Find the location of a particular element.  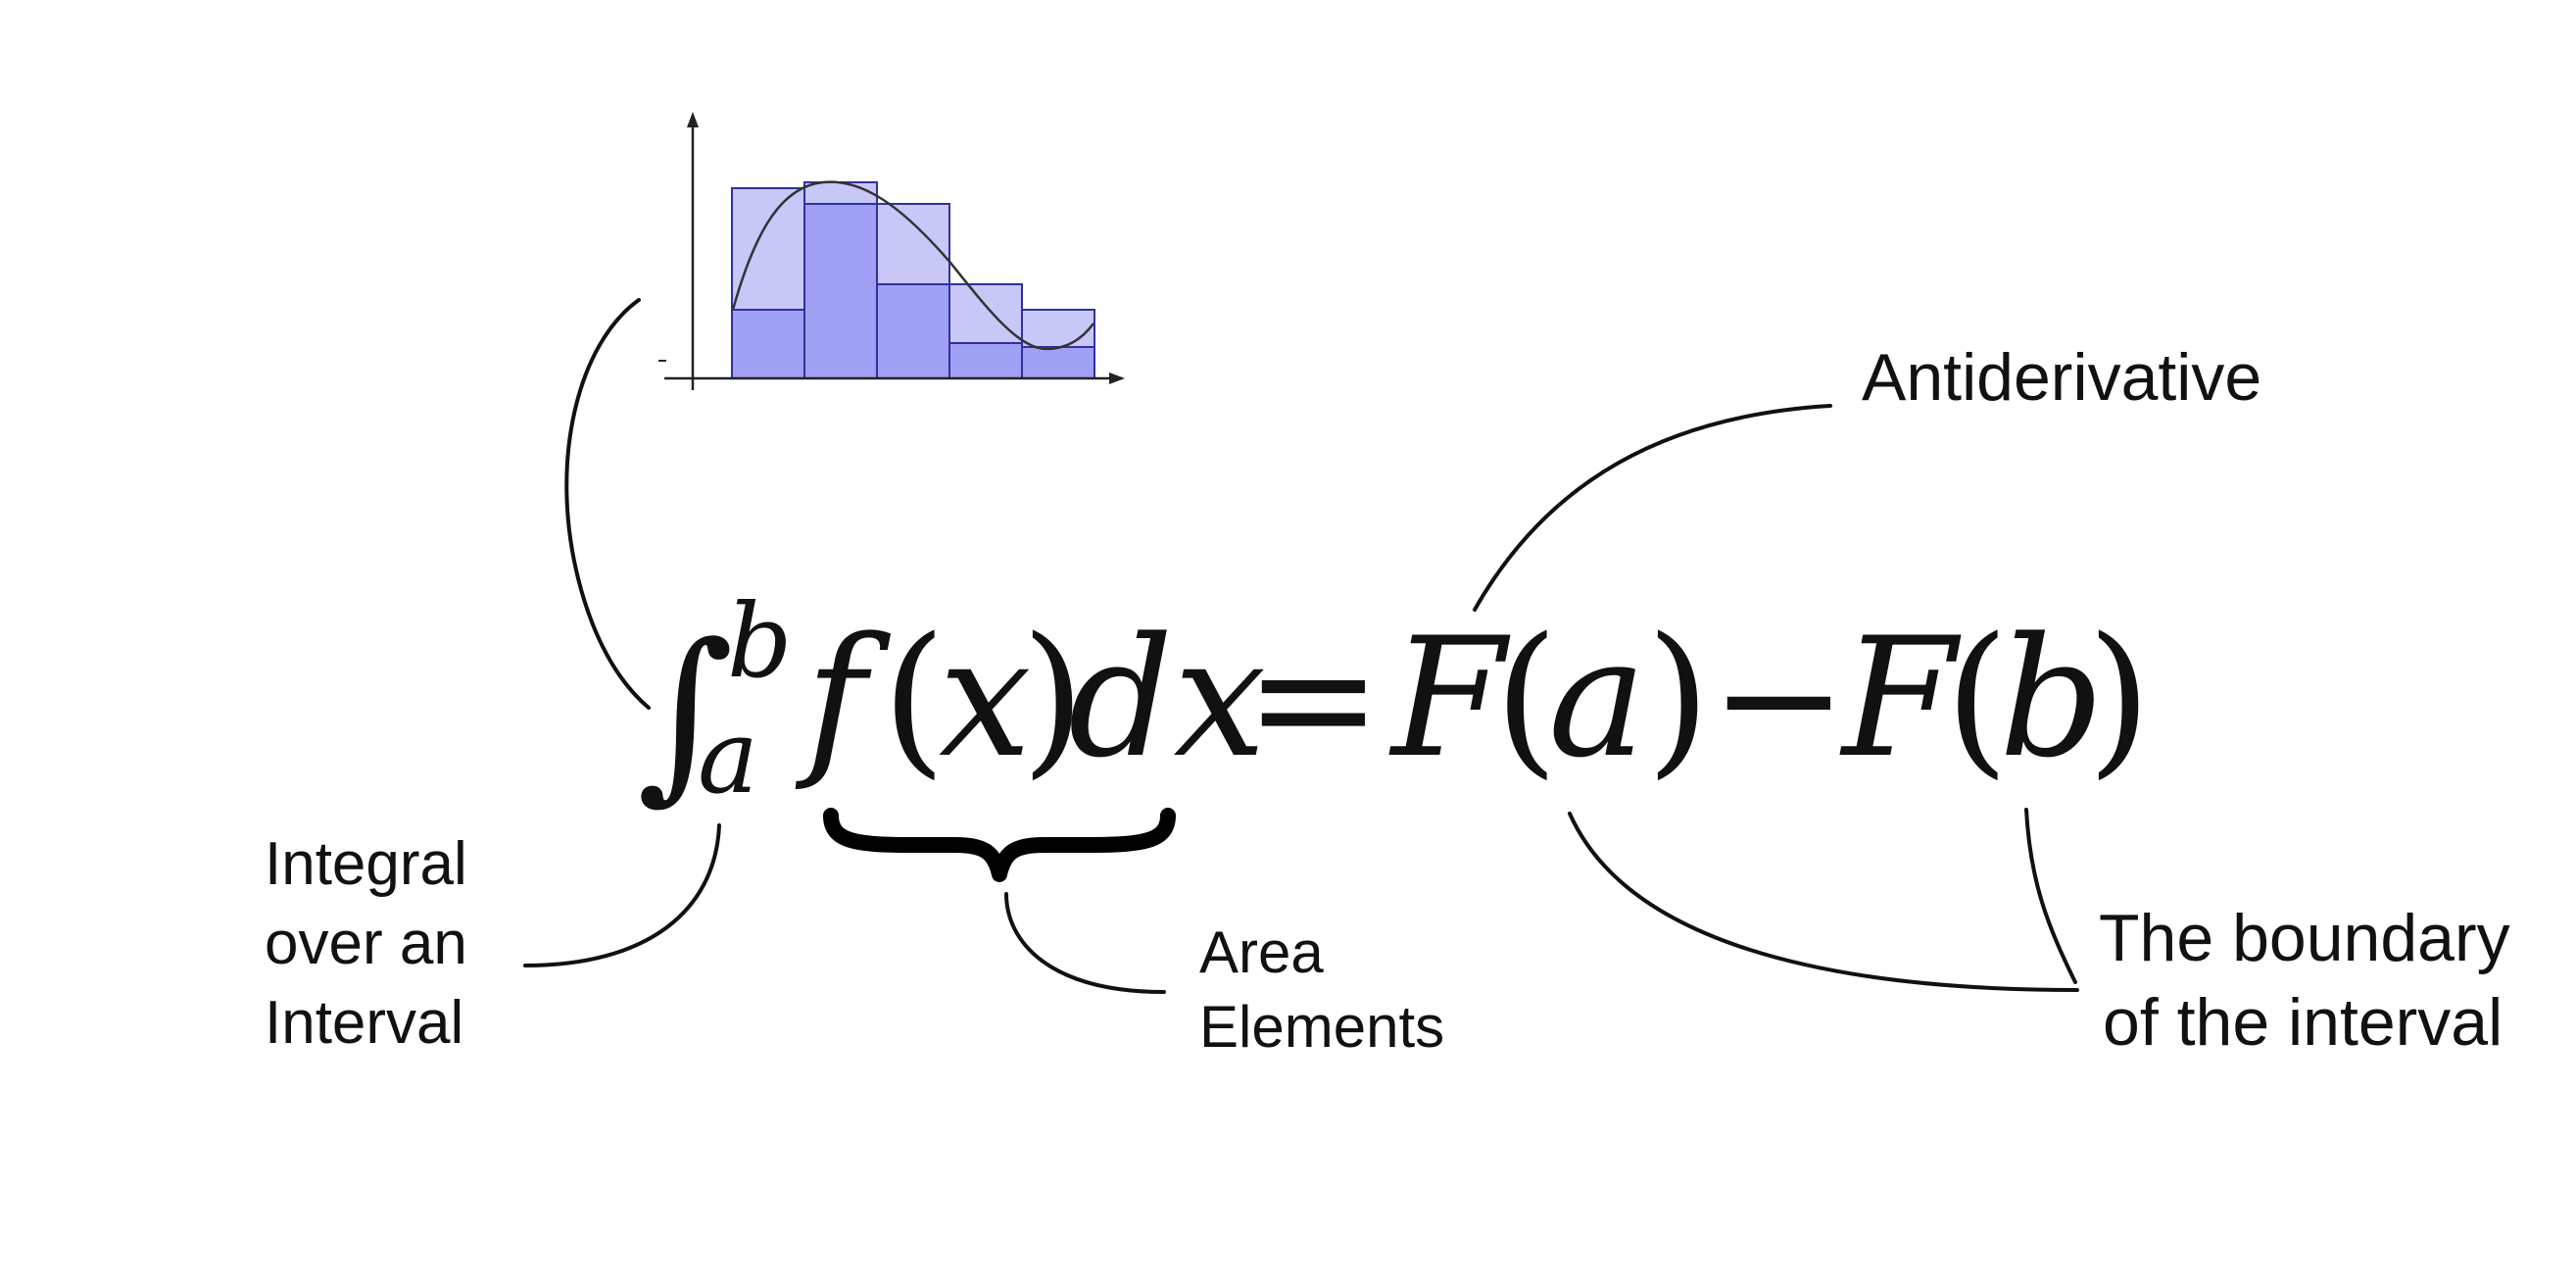

lower-limit: a is located at coordinates (728, 757).